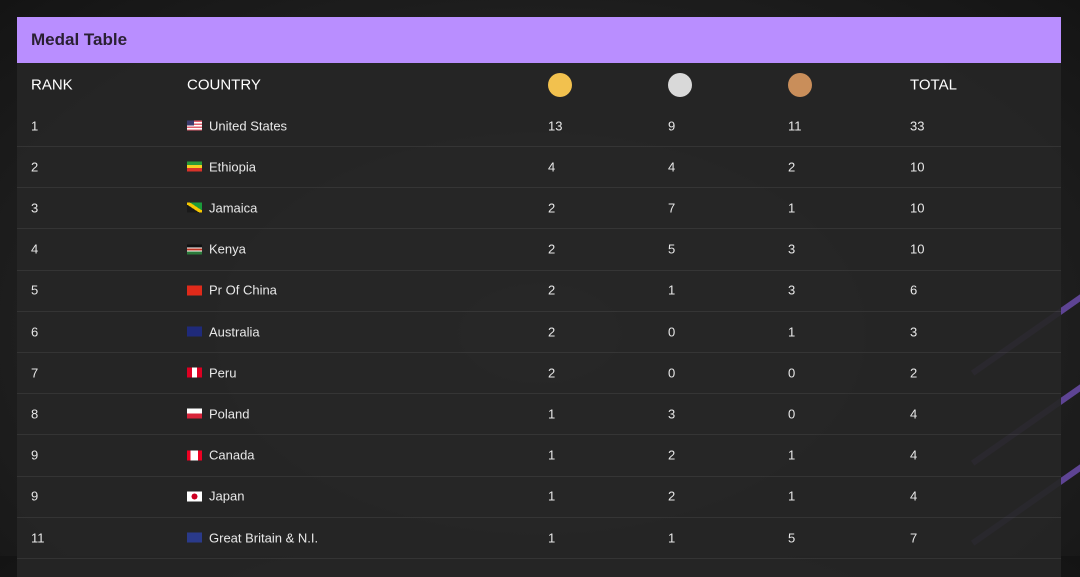 The width and height of the screenshot is (1080, 577). I want to click on country-name: Kenya, so click(227, 249).